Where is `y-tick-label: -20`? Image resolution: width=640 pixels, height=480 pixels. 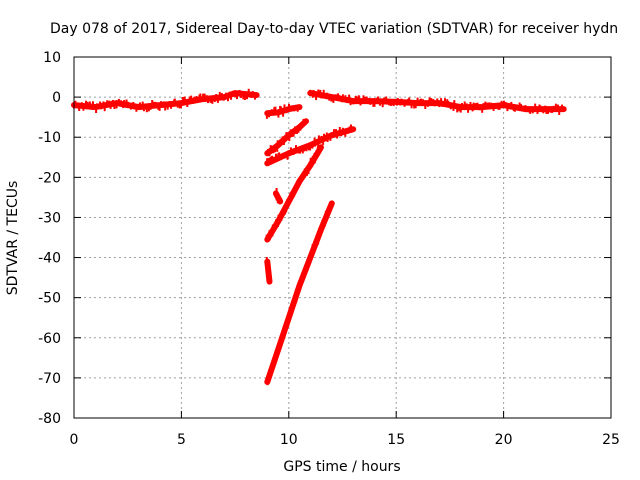 y-tick-label: -20 is located at coordinates (49, 178).